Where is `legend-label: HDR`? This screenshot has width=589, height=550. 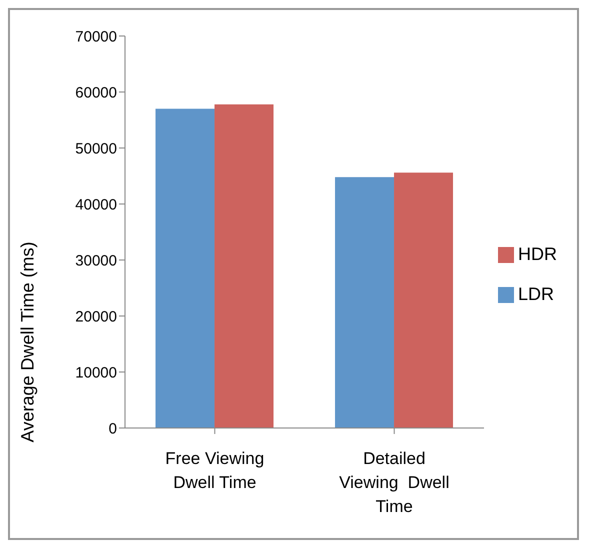
legend-label: HDR is located at coordinates (537, 254).